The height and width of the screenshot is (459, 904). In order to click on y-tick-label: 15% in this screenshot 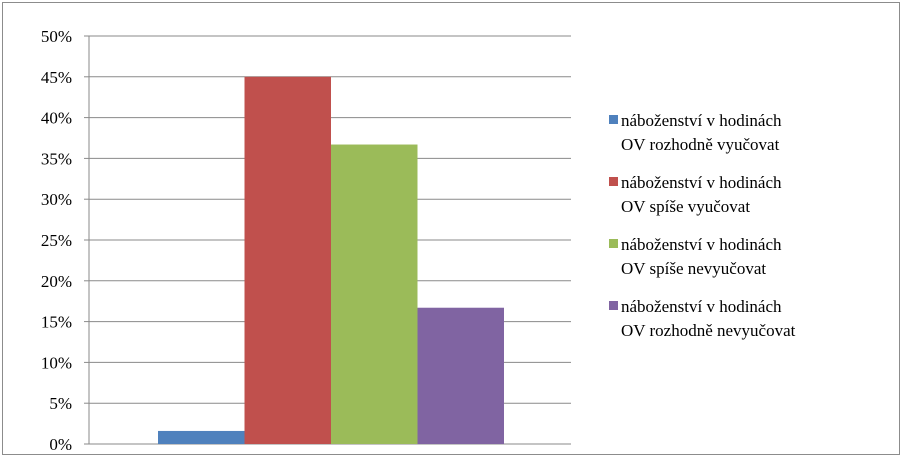, I will do `click(56, 322)`.